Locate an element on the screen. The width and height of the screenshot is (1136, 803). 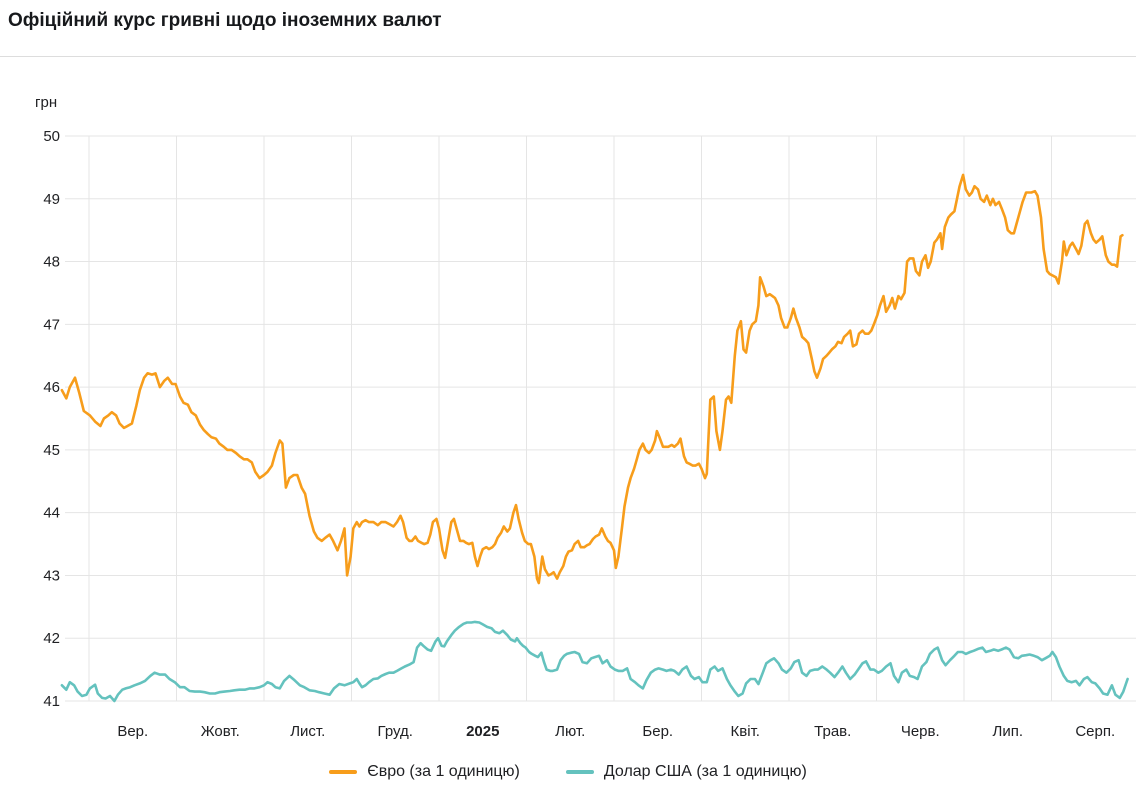
x-tick-label: Лист. is located at coordinates (307, 731).